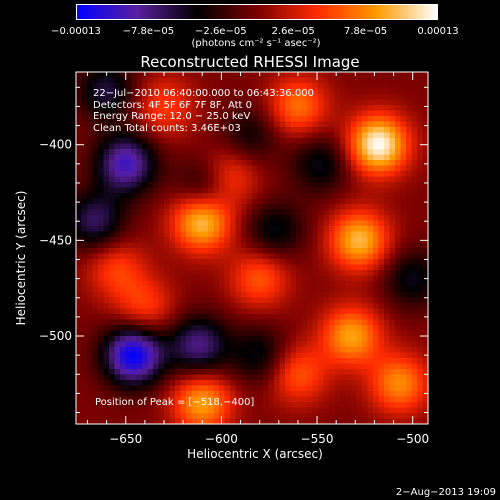 This screenshot has width=500, height=500. What do you see at coordinates (412, 439) in the screenshot?
I see `x-tick-label: −500` at bounding box center [412, 439].